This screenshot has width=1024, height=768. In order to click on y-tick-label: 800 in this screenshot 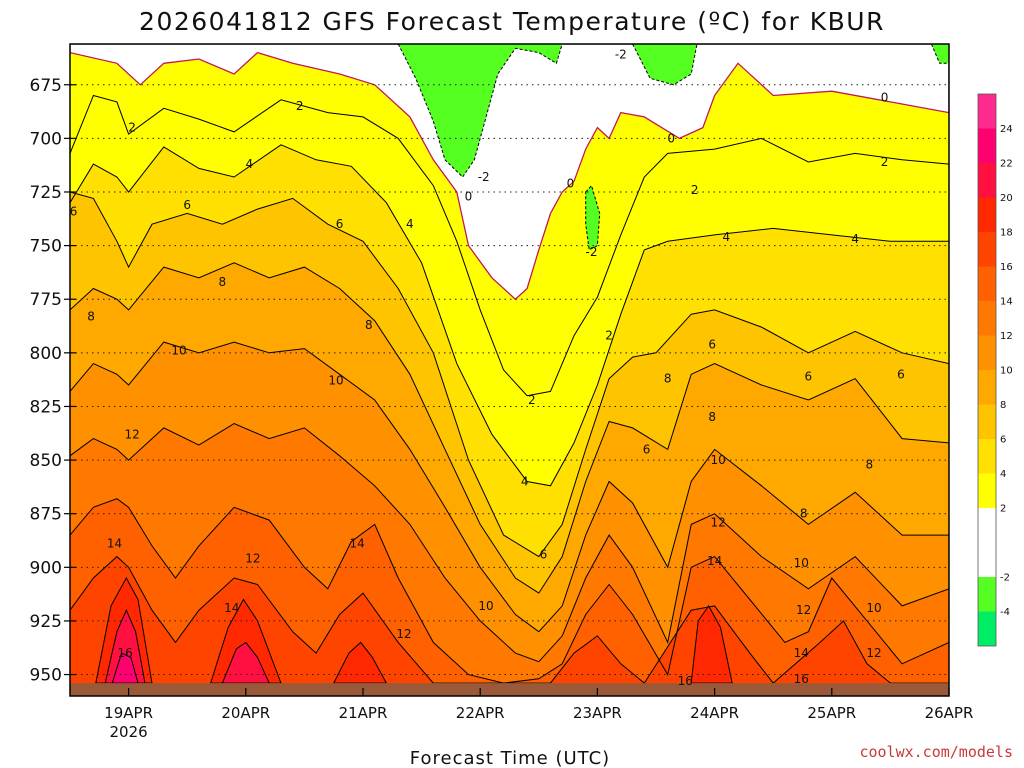, I will do `click(46, 354)`.